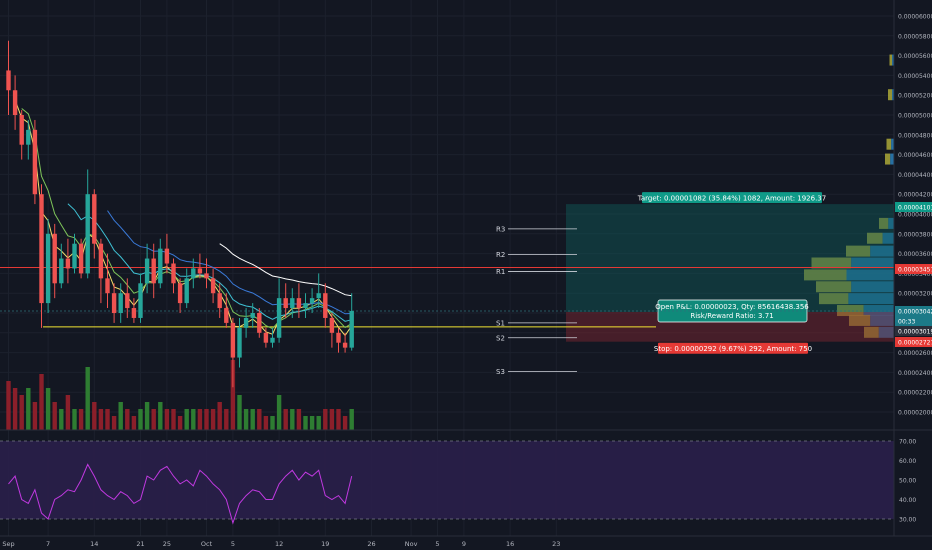  What do you see at coordinates (140, 544) in the screenshot?
I see `time-tick-label: 21` at bounding box center [140, 544].